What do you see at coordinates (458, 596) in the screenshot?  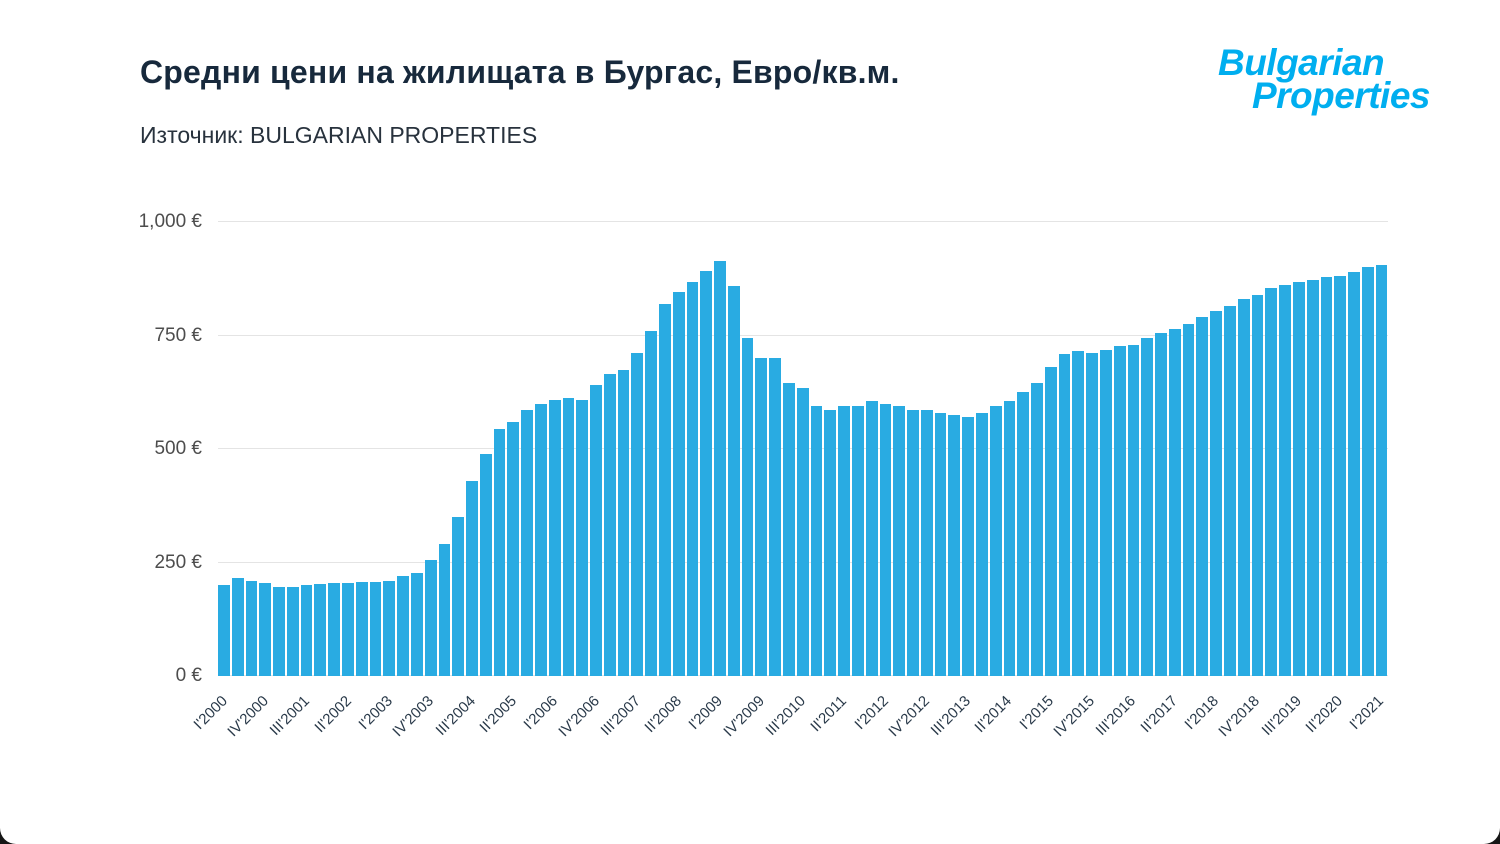 I see `bar-II'2004` at bounding box center [458, 596].